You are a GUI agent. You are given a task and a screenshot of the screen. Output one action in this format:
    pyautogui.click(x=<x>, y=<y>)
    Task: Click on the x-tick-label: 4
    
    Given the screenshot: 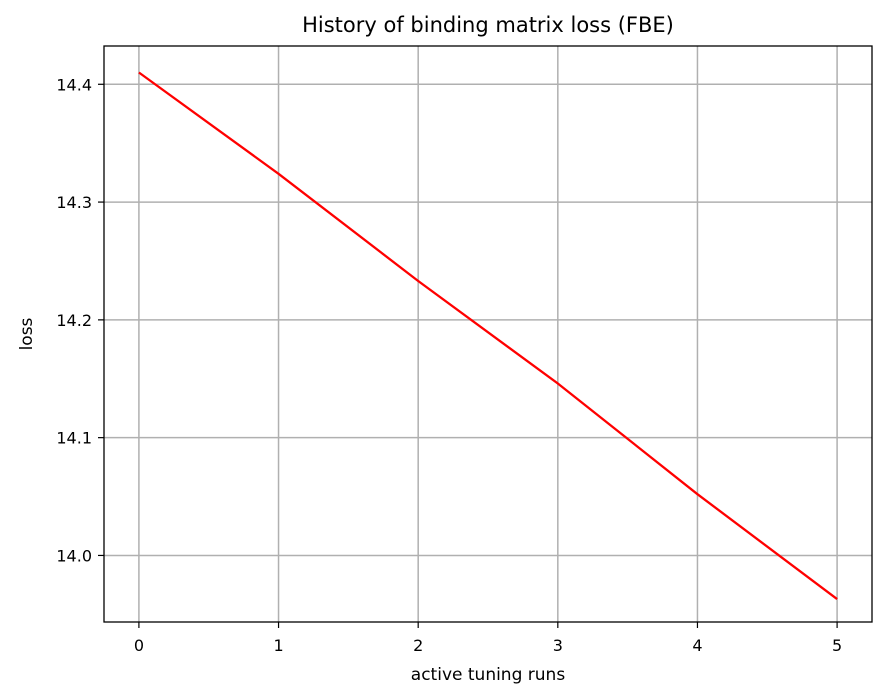 What is the action you would take?
    pyautogui.click(x=697, y=645)
    